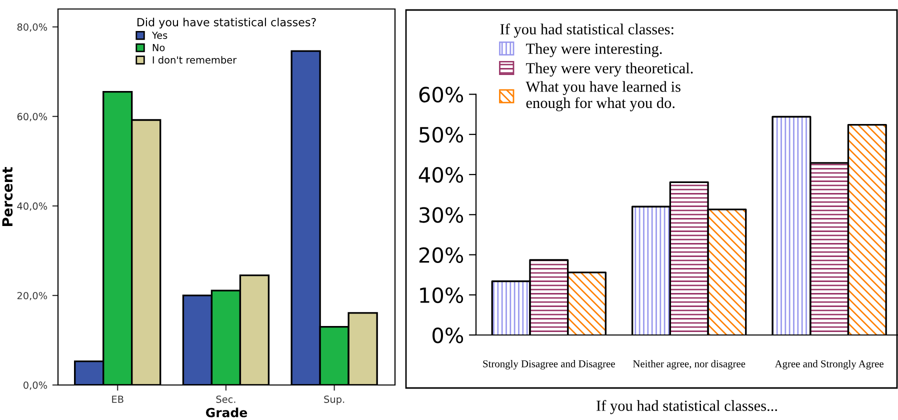  Describe the element at coordinates (32, 206) in the screenshot. I see `y-tick-label: 40,0%` at that location.